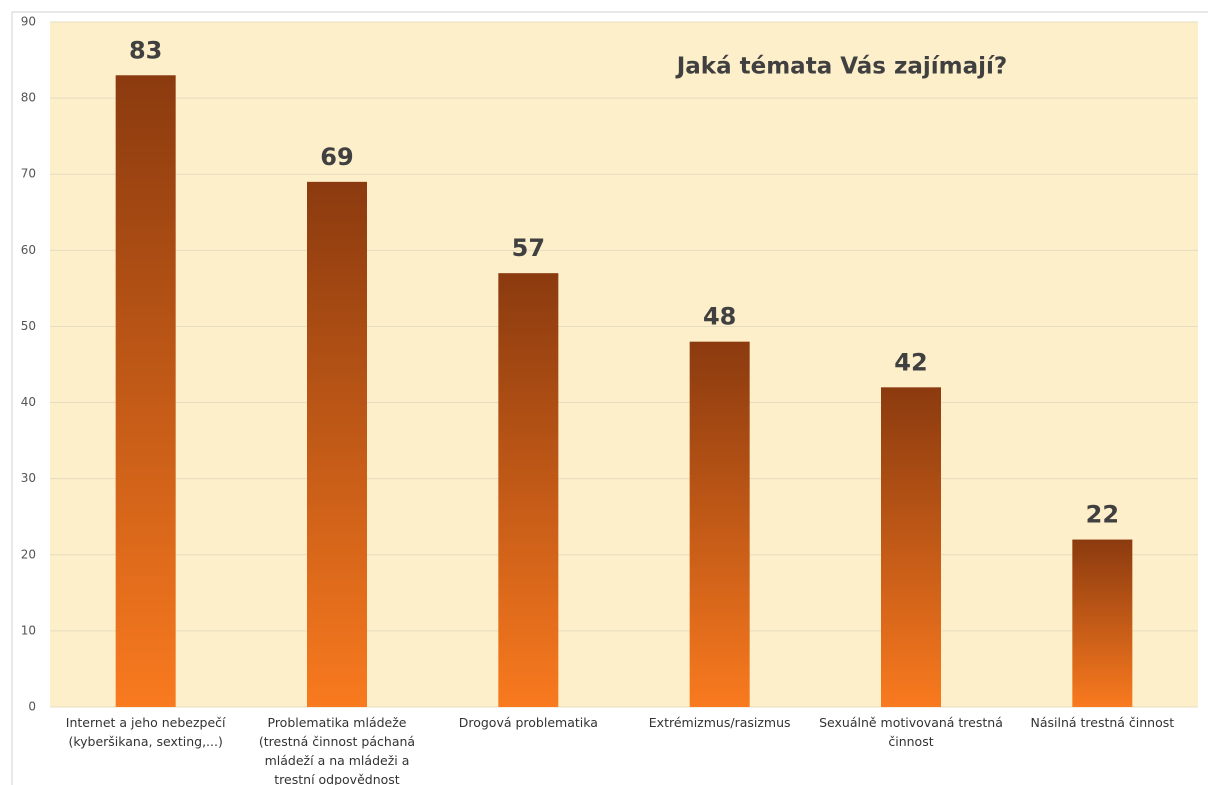  I want to click on x-tick-label: Násilná trestná činnost, so click(1102, 722).